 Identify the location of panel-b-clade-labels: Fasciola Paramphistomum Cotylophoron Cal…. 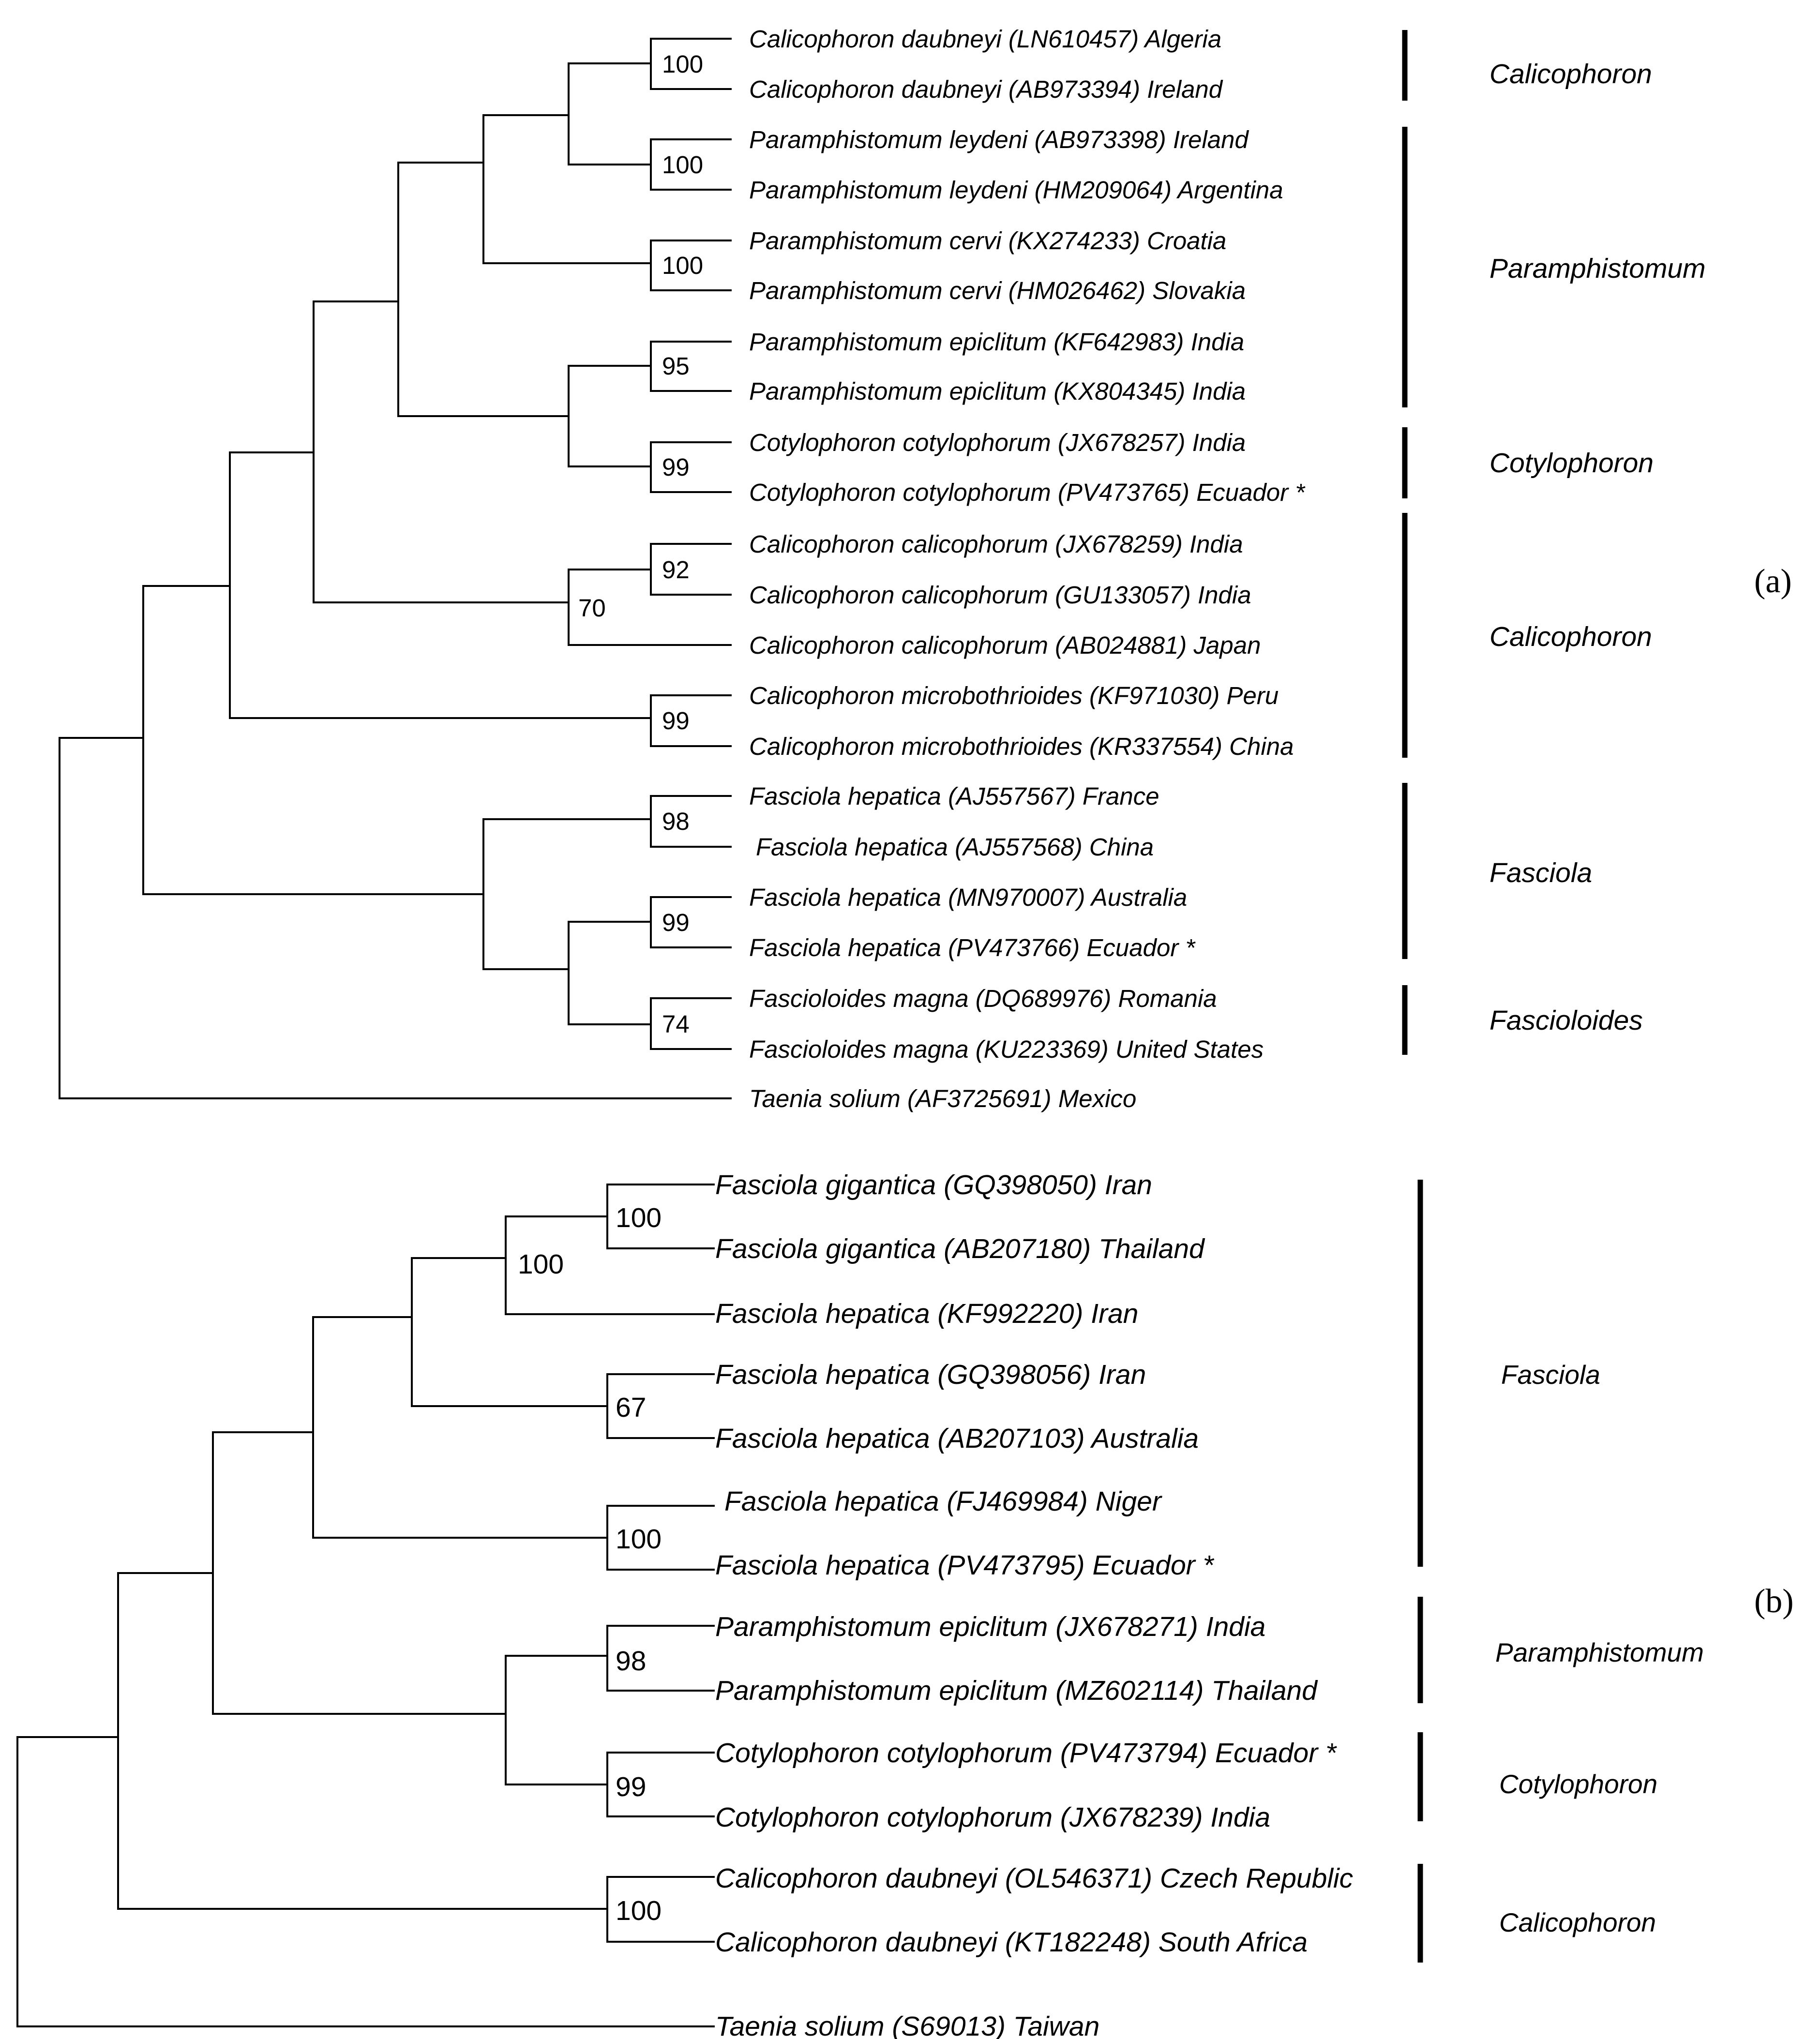
(1600, 1649).